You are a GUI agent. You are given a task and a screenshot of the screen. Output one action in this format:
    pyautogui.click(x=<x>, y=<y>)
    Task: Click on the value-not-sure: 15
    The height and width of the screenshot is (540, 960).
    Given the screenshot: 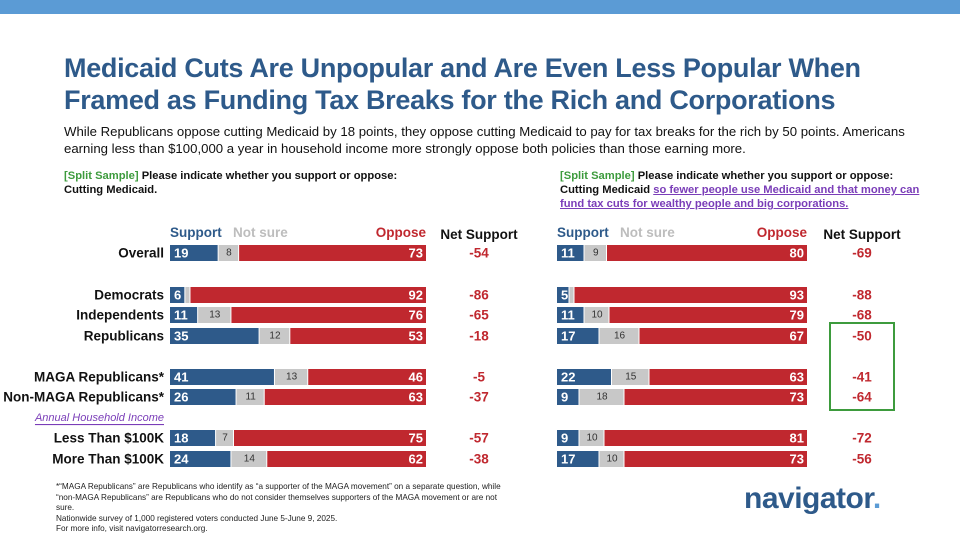 What is the action you would take?
    pyautogui.click(x=631, y=377)
    